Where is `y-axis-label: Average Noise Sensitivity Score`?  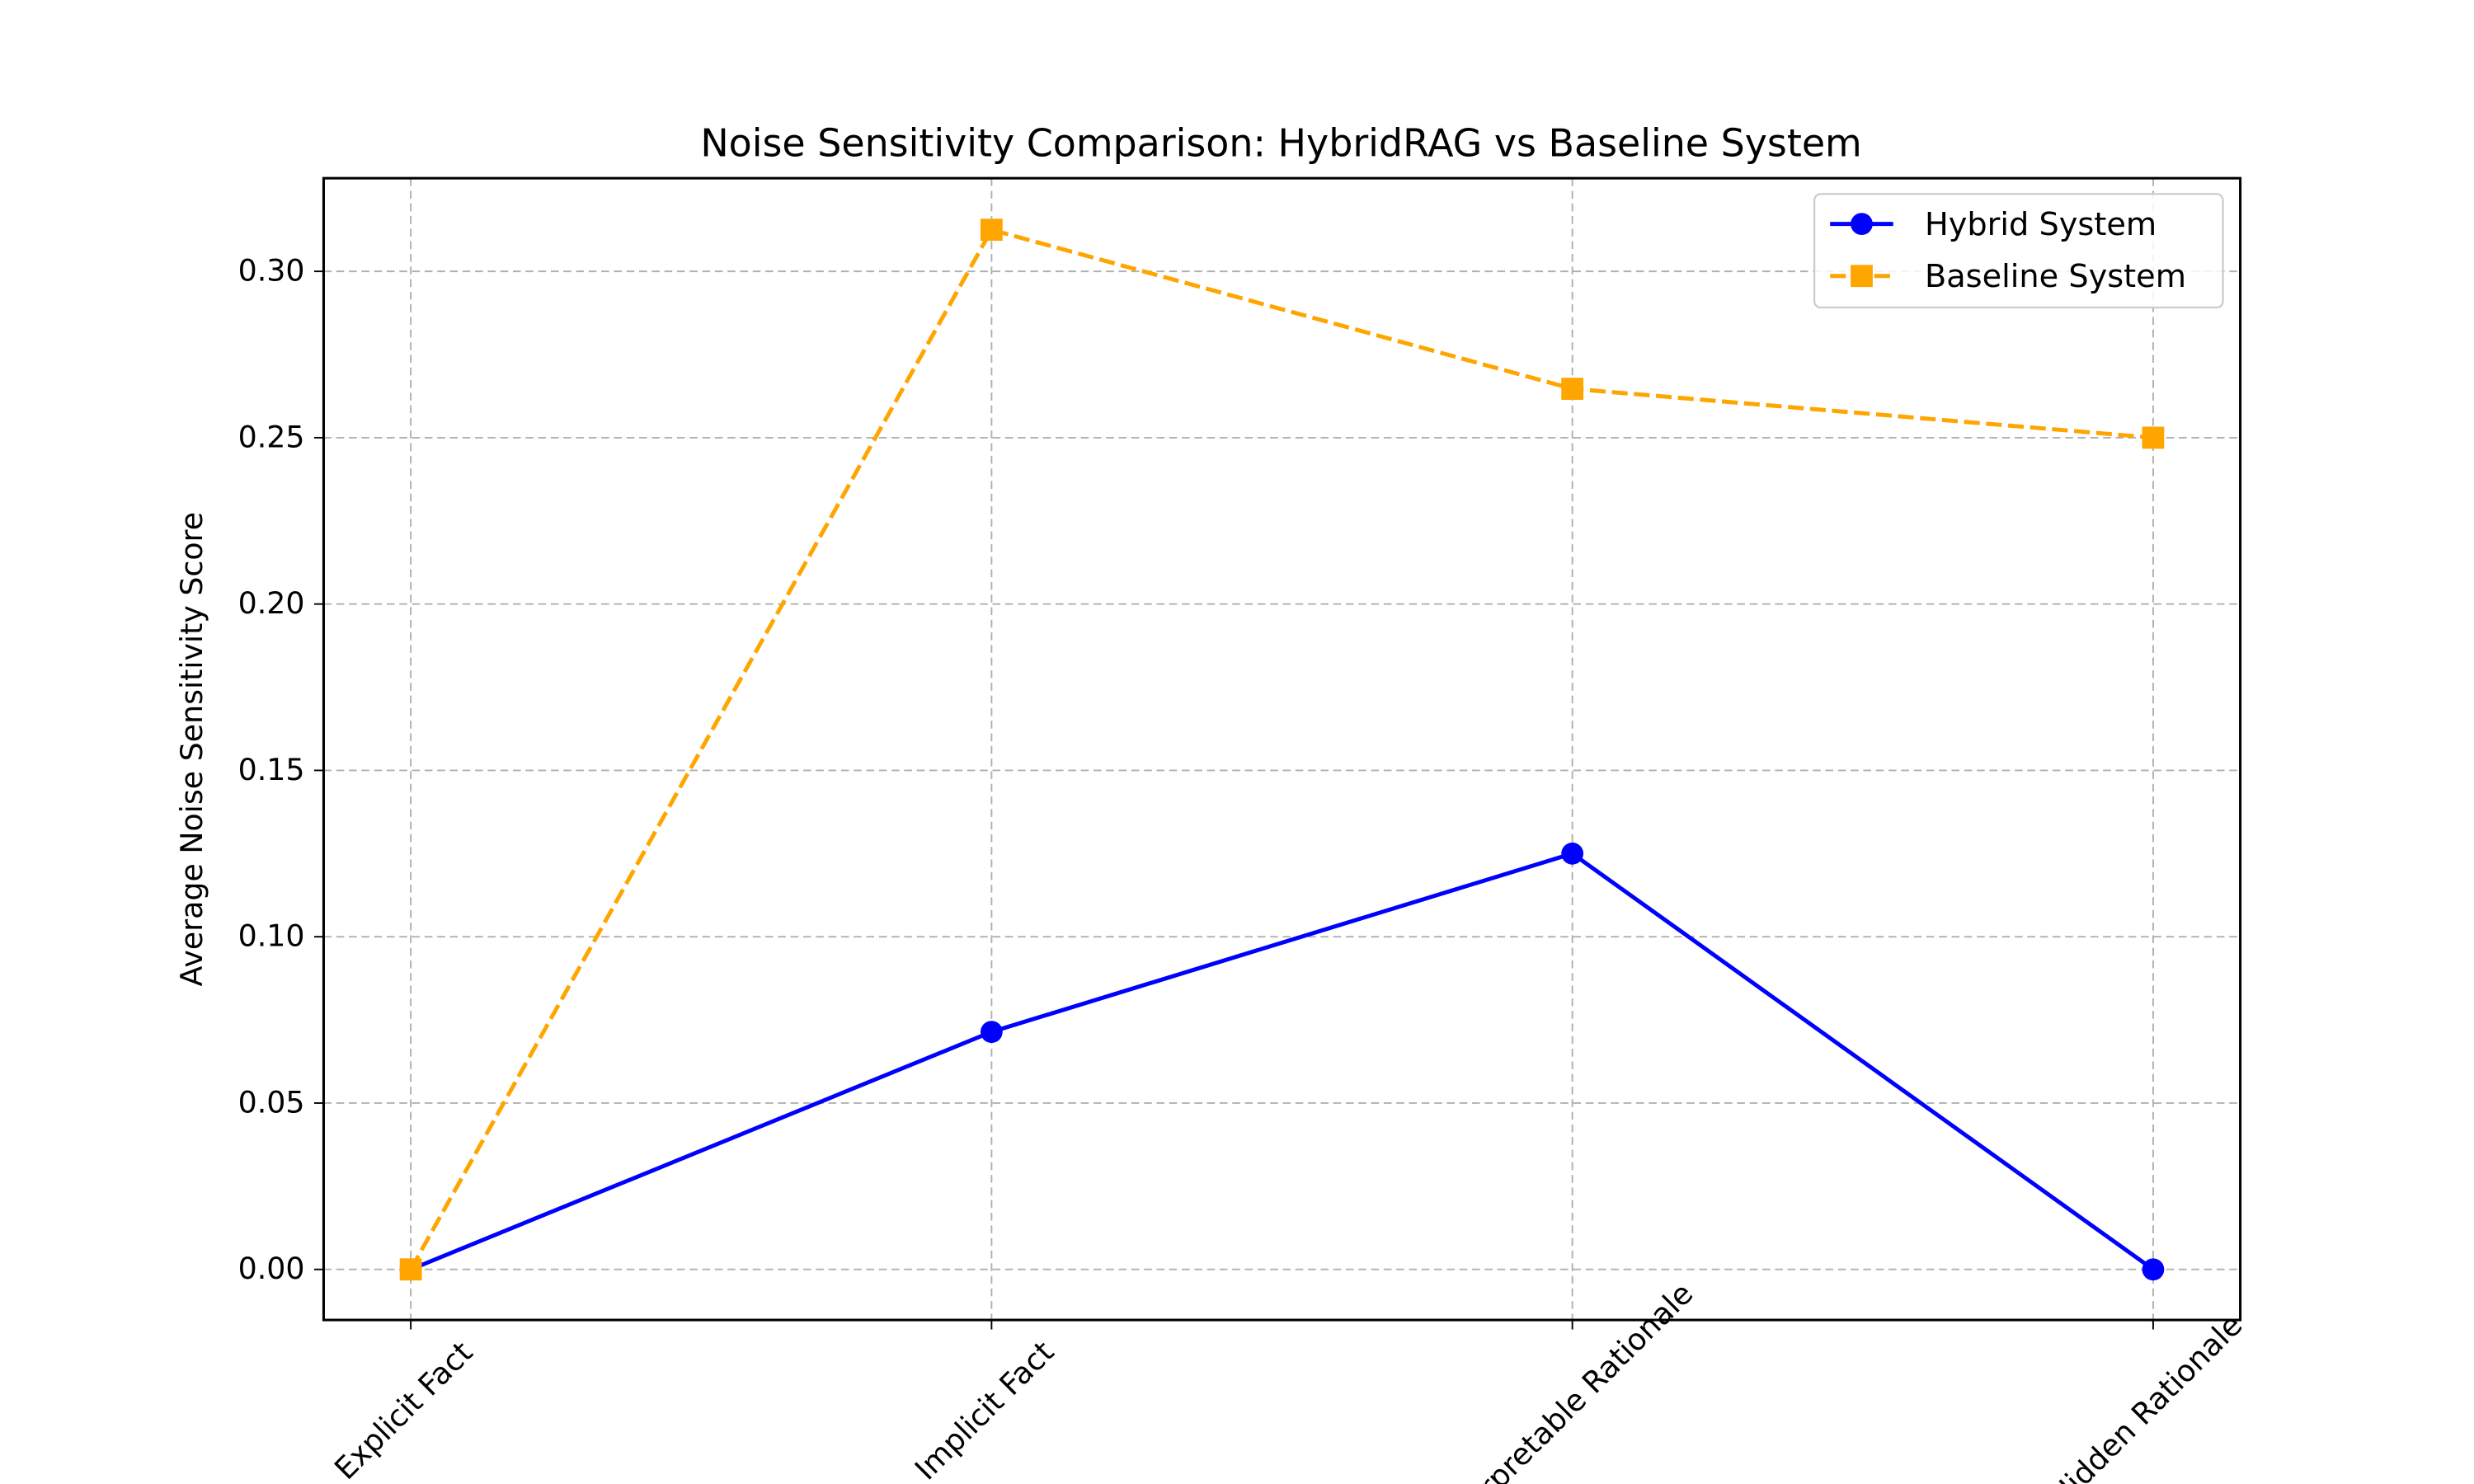
y-axis-label: Average Noise Sensitivity Score is located at coordinates (191, 749).